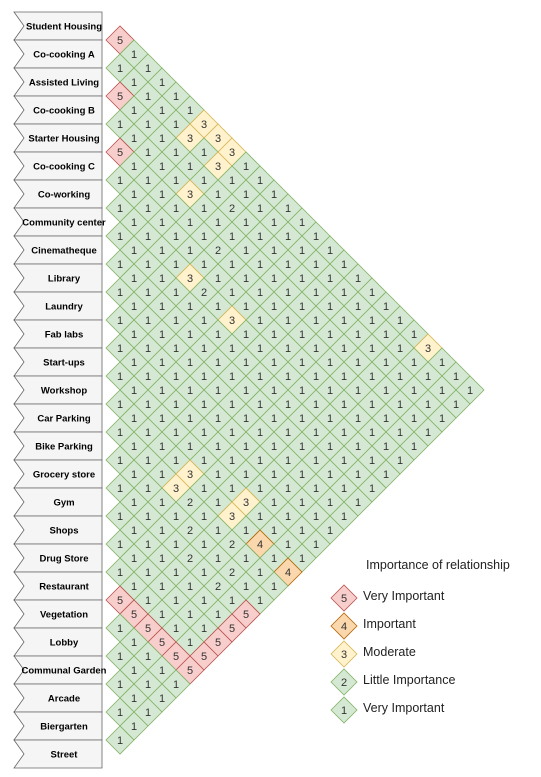  I want to click on svg-text: Co-cooking B, so click(64, 111).